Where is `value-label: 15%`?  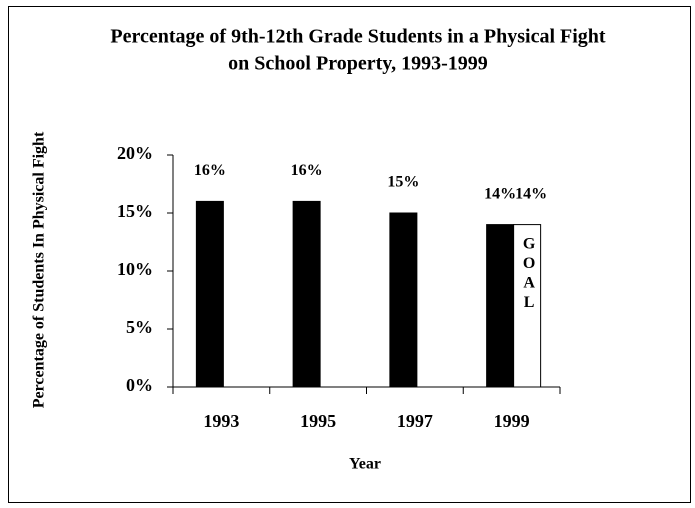
value-label: 15% is located at coordinates (403, 182).